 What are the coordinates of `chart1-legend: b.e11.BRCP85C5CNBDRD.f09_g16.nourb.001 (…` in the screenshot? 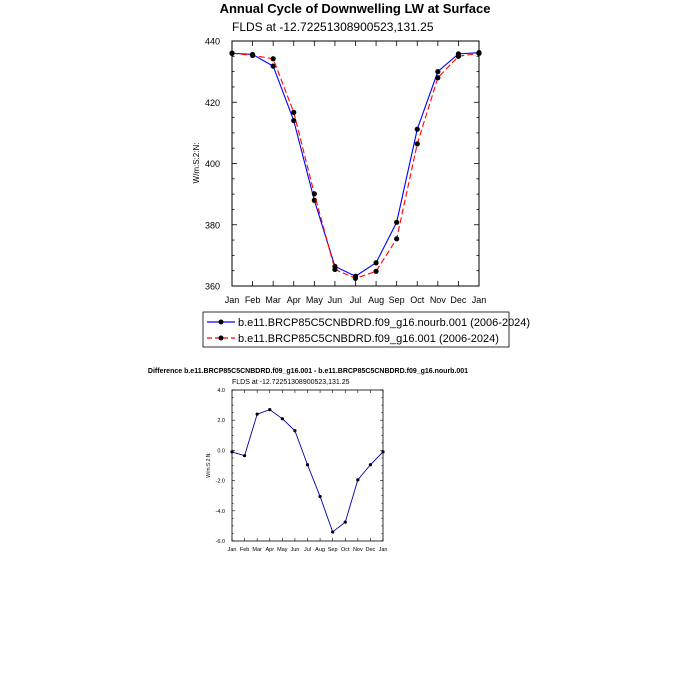 It's located at (366, 329).